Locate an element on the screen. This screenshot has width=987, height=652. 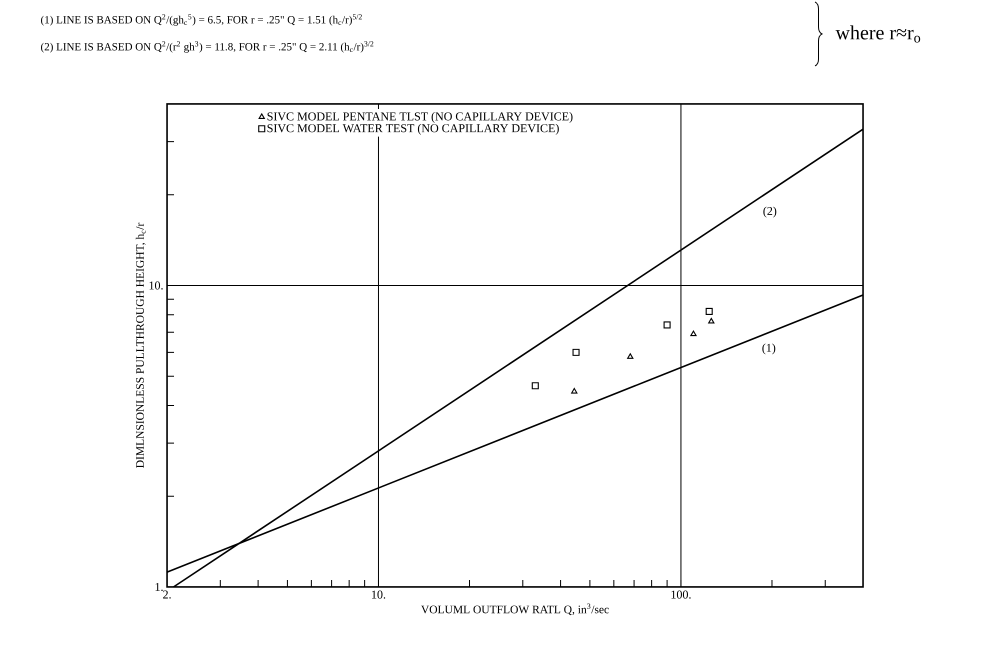
x-tick-label: 10. is located at coordinates (379, 594).